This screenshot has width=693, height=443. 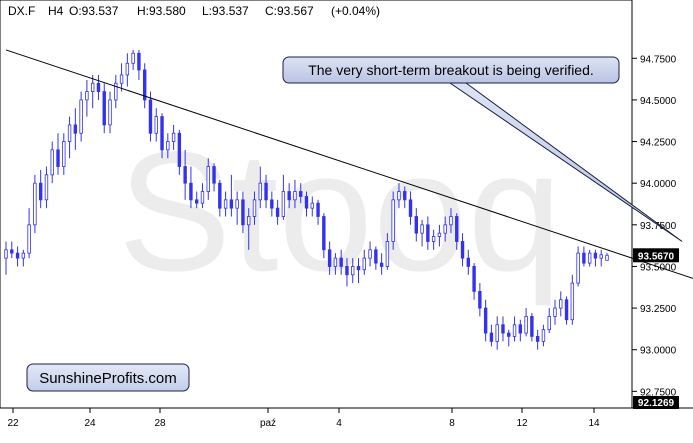 I want to click on y-tick-label: 93.2500, so click(x=658, y=309).